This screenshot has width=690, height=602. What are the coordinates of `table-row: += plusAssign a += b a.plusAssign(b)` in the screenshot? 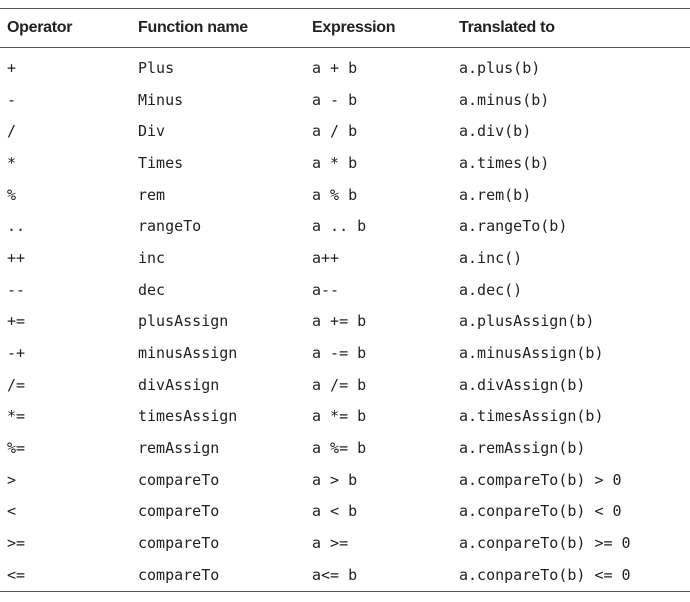 It's located at (345, 322).